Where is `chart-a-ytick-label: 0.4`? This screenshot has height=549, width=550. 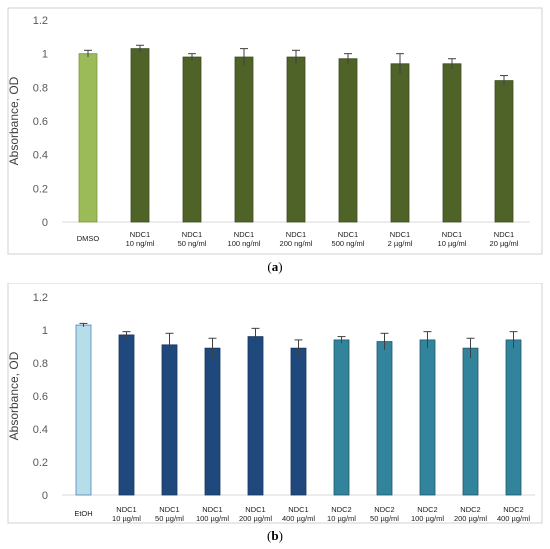 chart-a-ytick-label: 0.4 is located at coordinates (40, 156).